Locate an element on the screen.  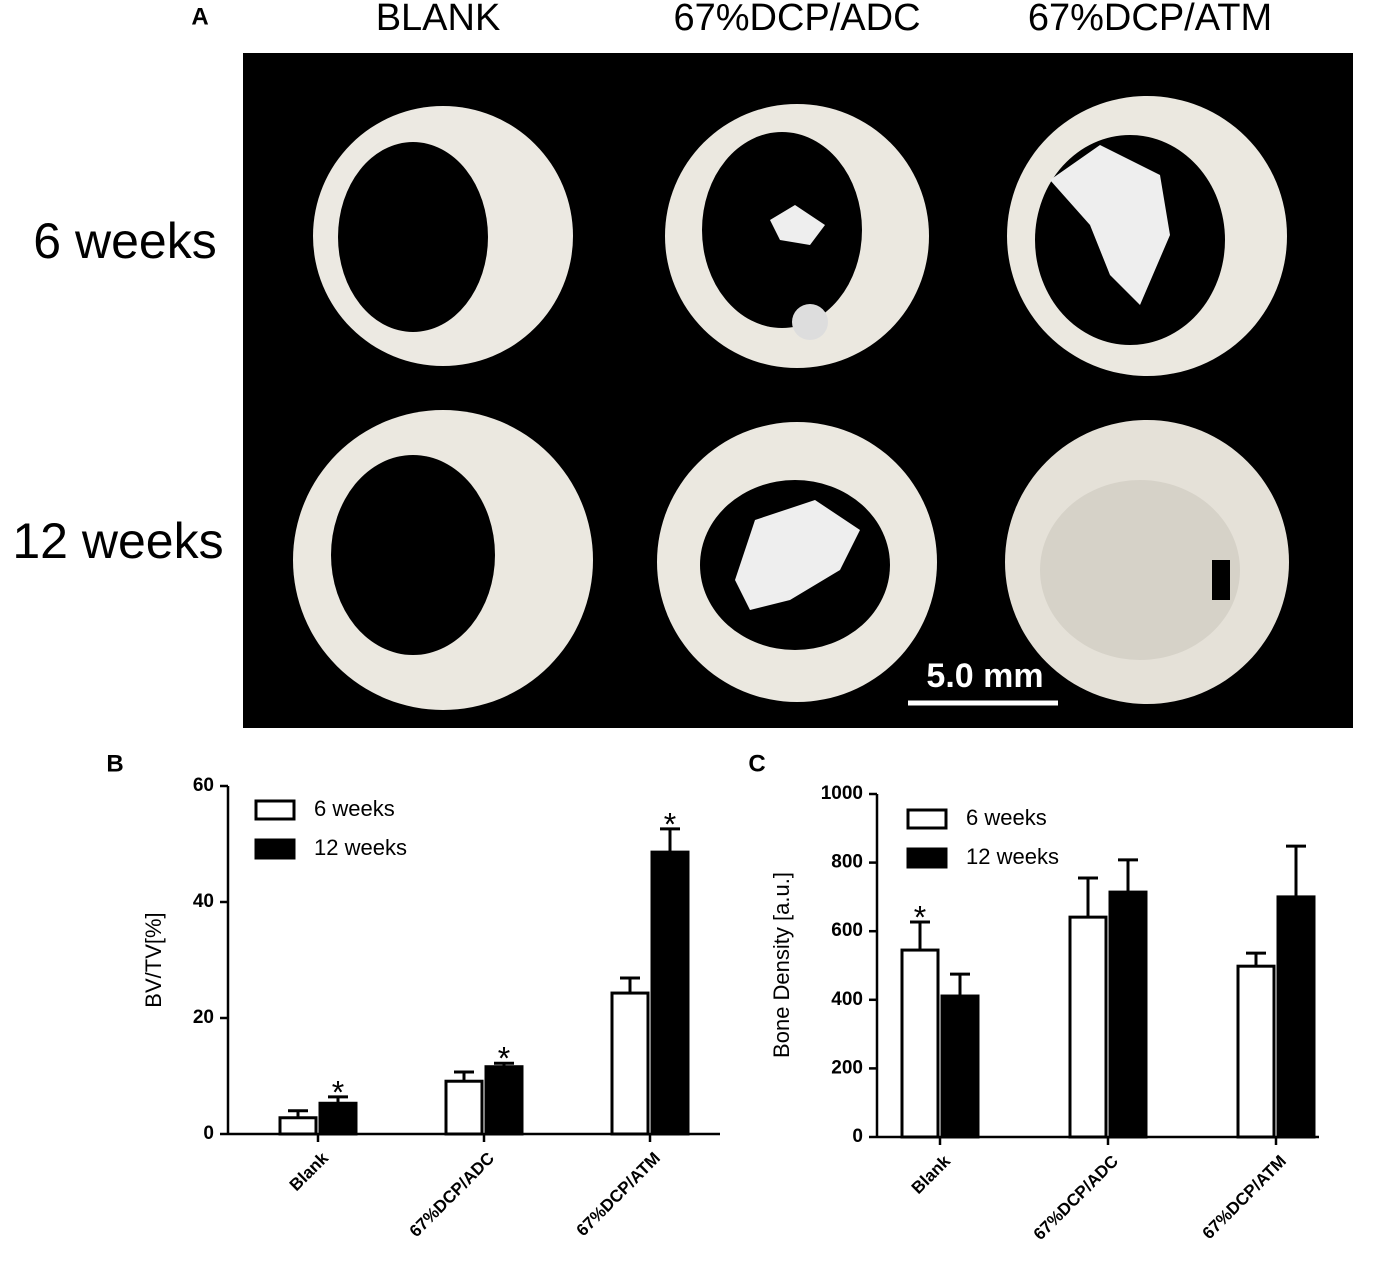
panel-label: C is located at coordinates (756, 763).